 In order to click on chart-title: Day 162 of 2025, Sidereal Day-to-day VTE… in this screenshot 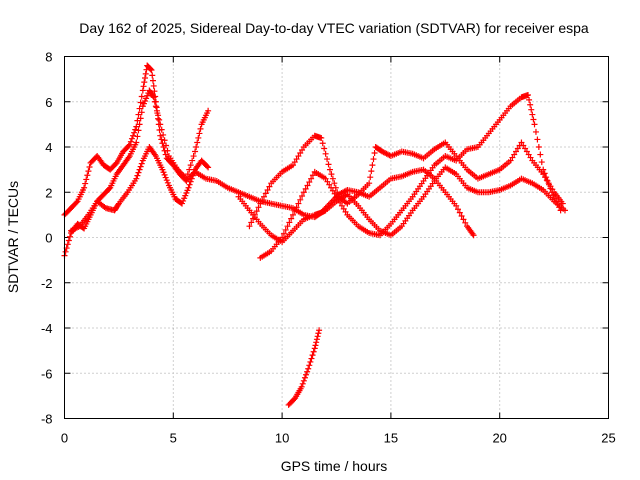, I will do `click(334, 28)`.